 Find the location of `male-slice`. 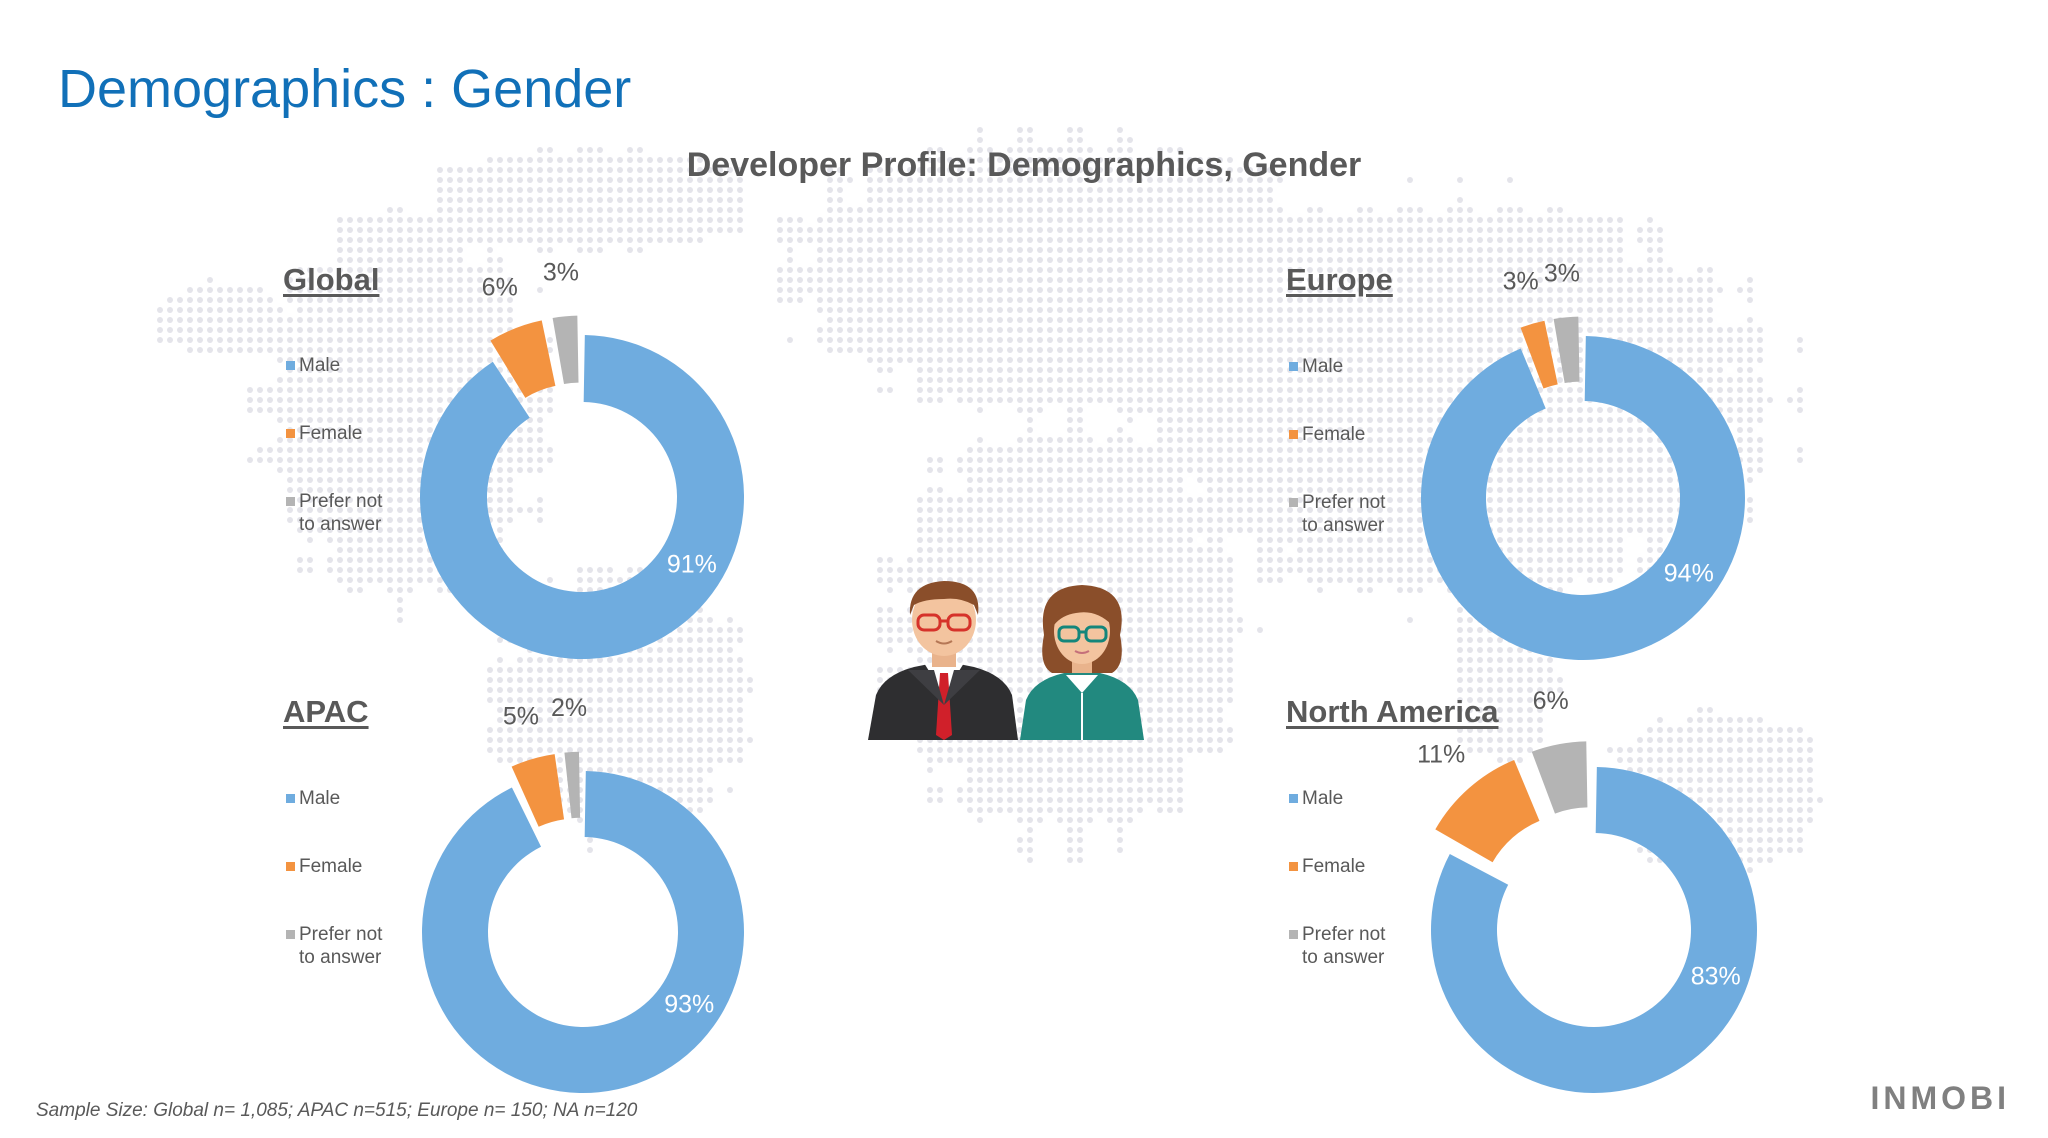

male-slice is located at coordinates (581, 497).